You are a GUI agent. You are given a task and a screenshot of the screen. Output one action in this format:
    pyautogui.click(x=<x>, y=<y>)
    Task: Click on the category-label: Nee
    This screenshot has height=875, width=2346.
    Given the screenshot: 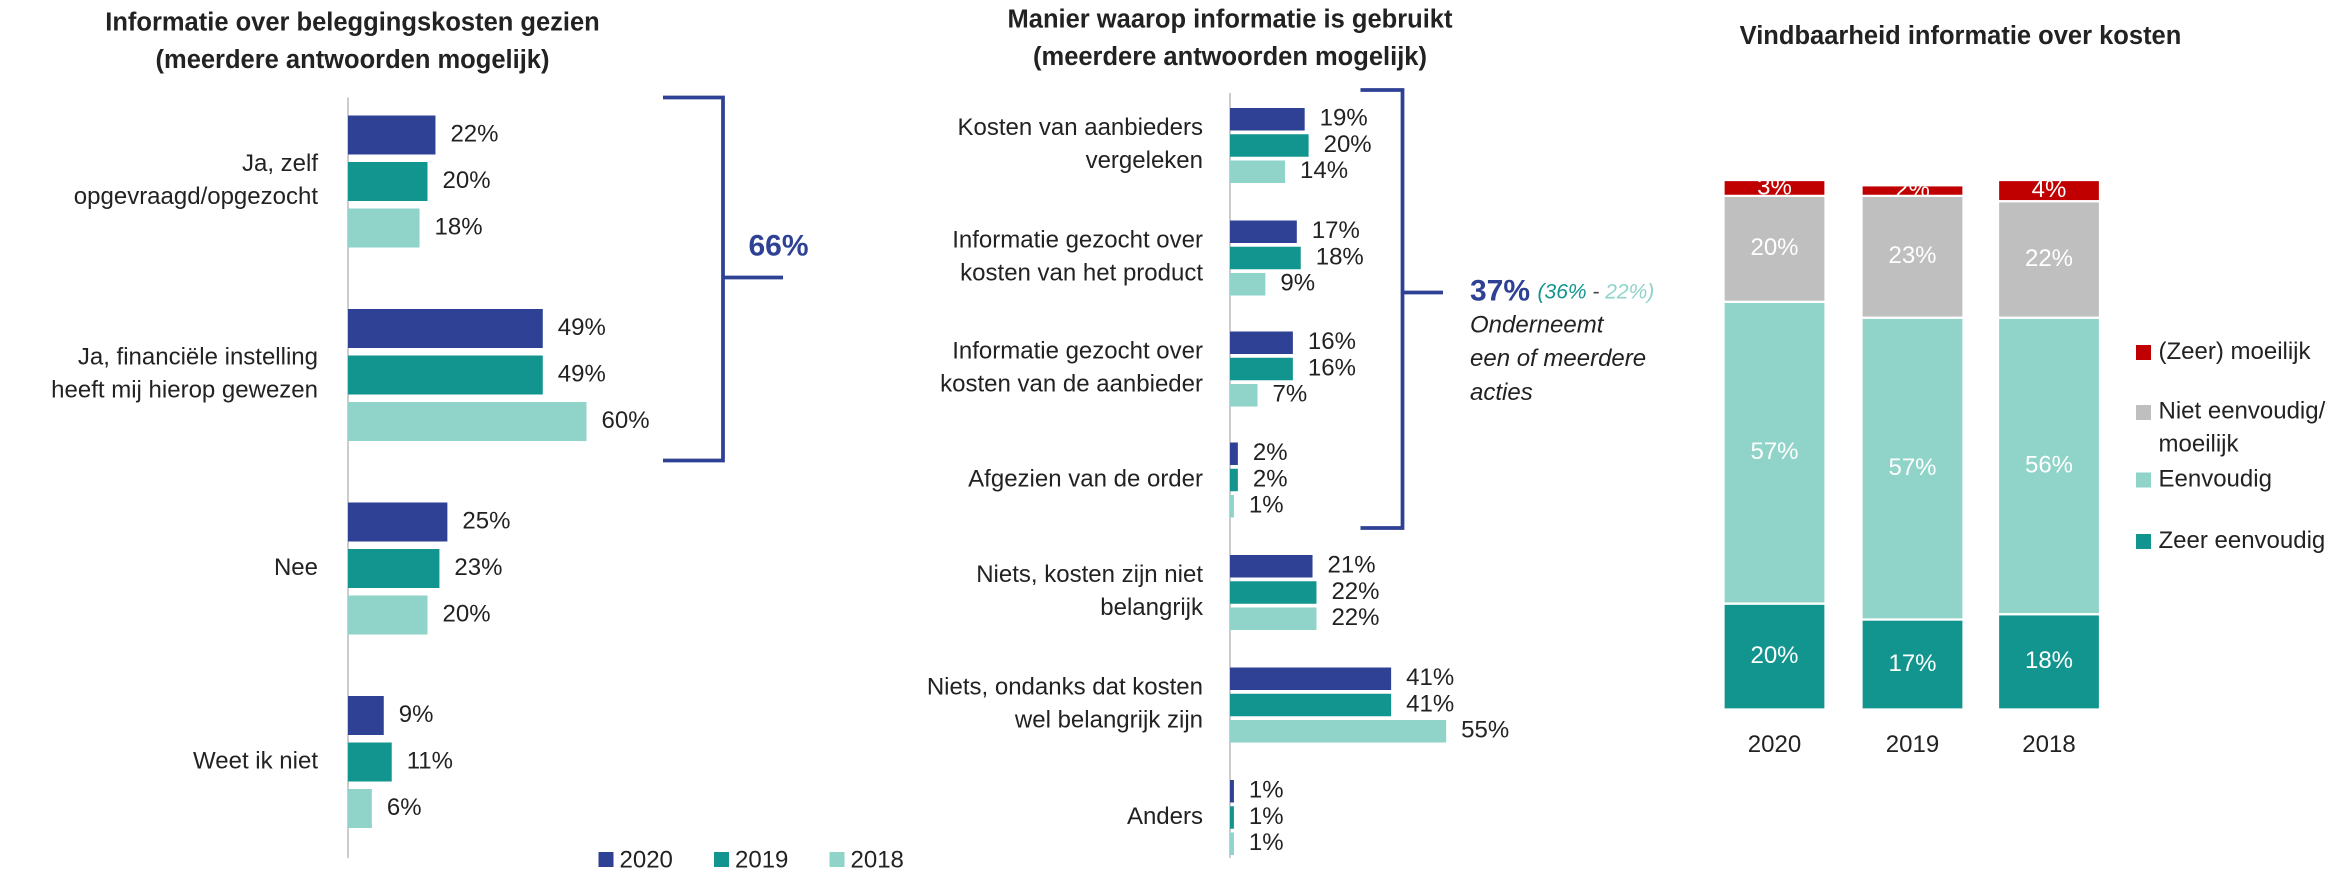 What is the action you would take?
    pyautogui.click(x=296, y=567)
    